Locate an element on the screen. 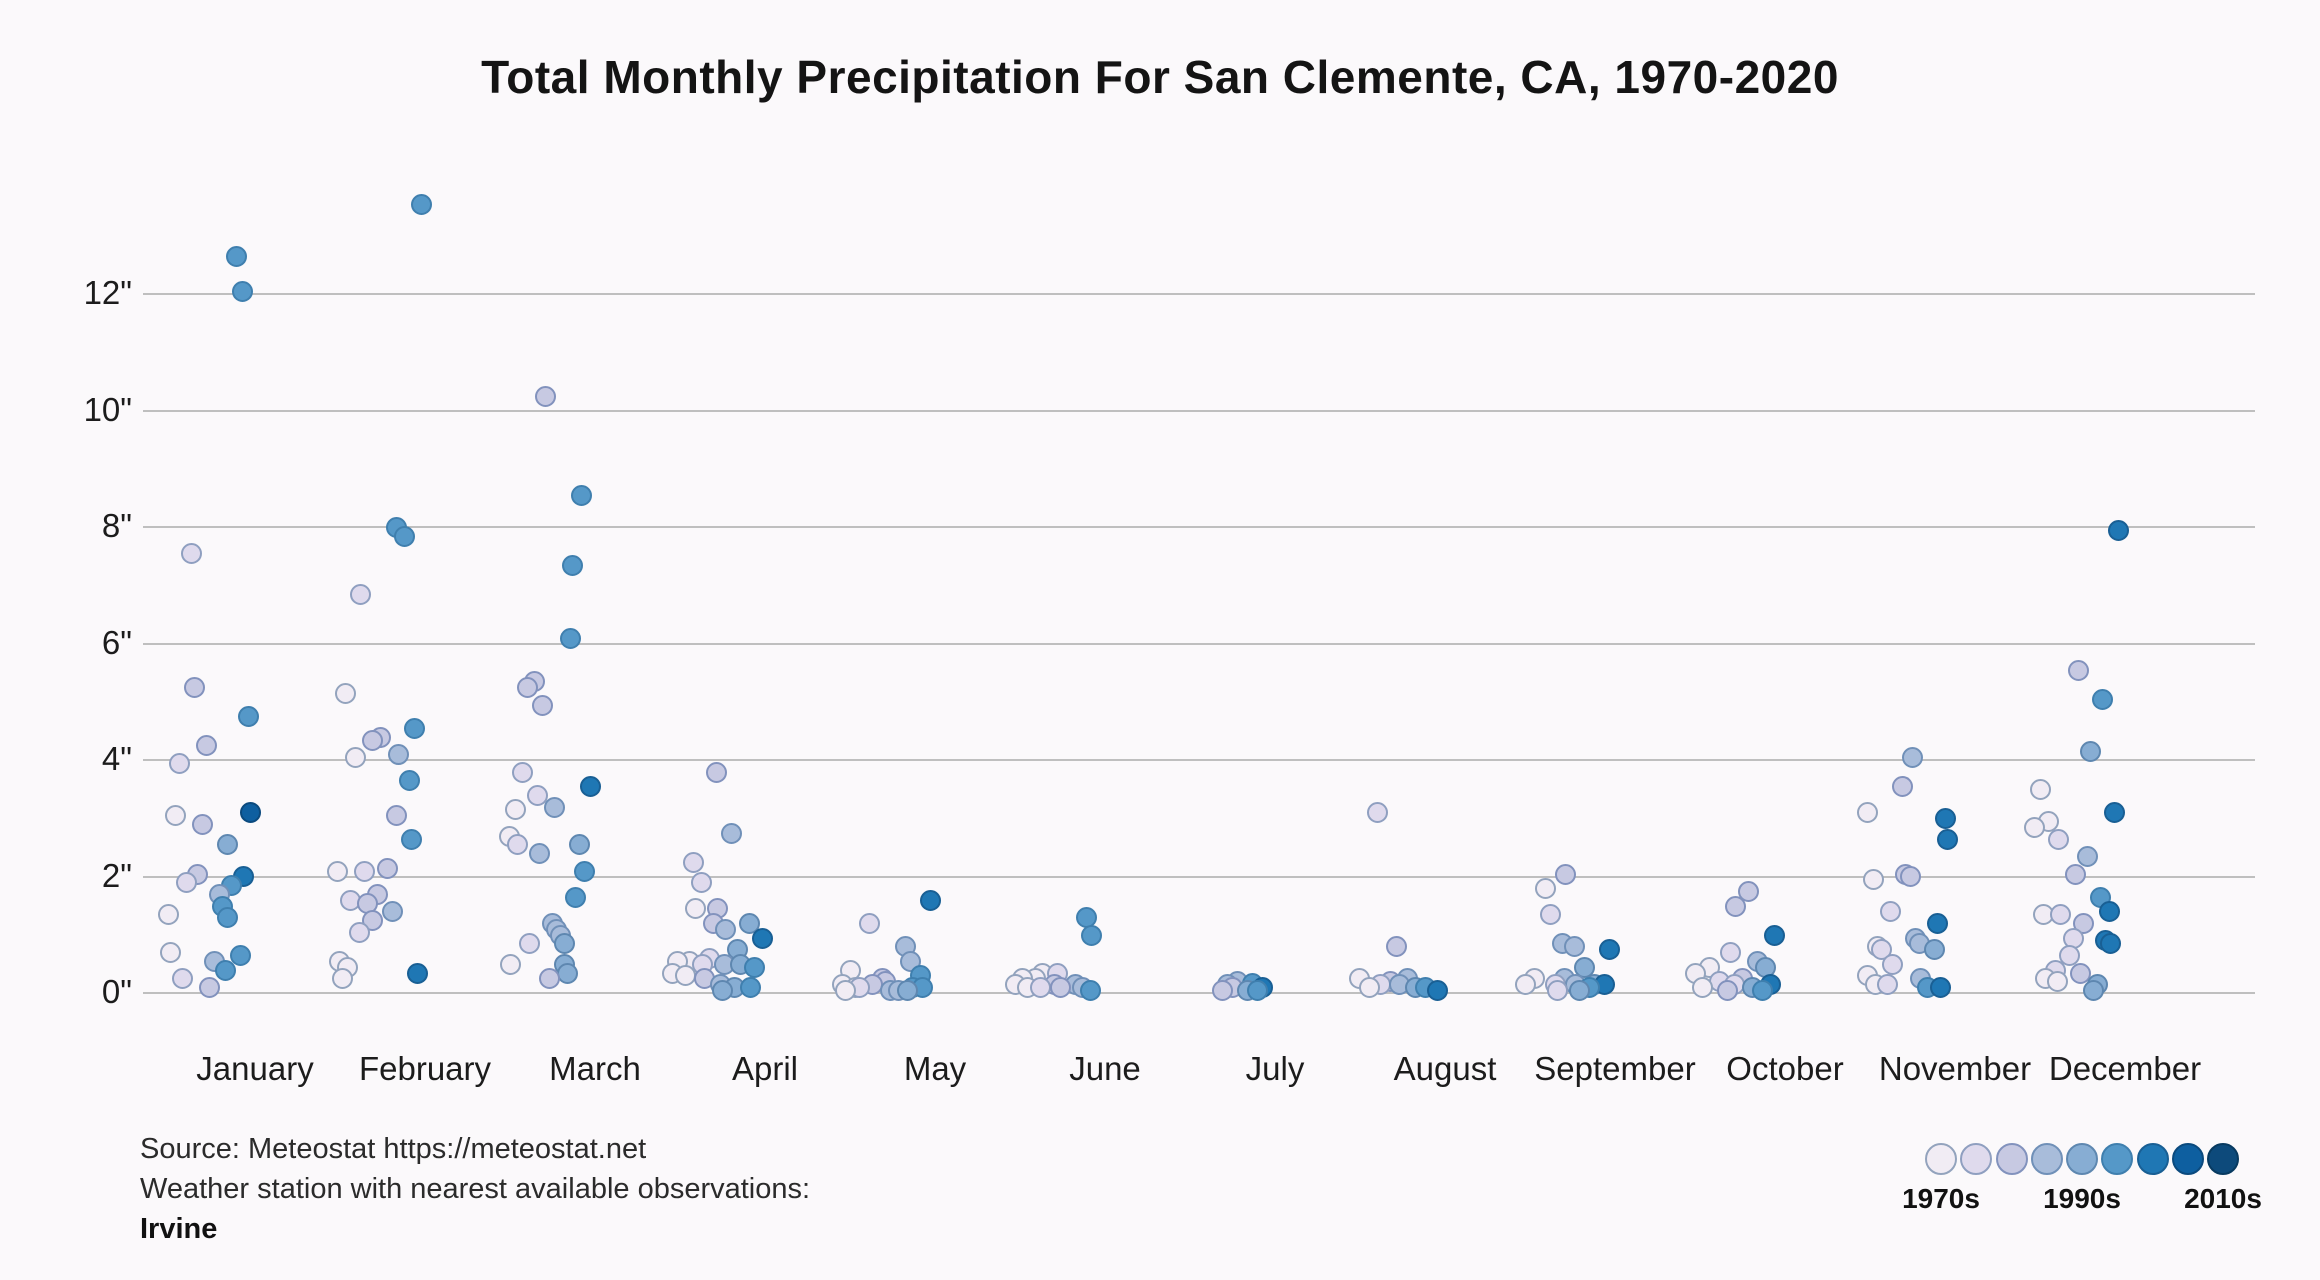 This screenshot has width=2320, height=1280. gridline-2in is located at coordinates (1199, 876).